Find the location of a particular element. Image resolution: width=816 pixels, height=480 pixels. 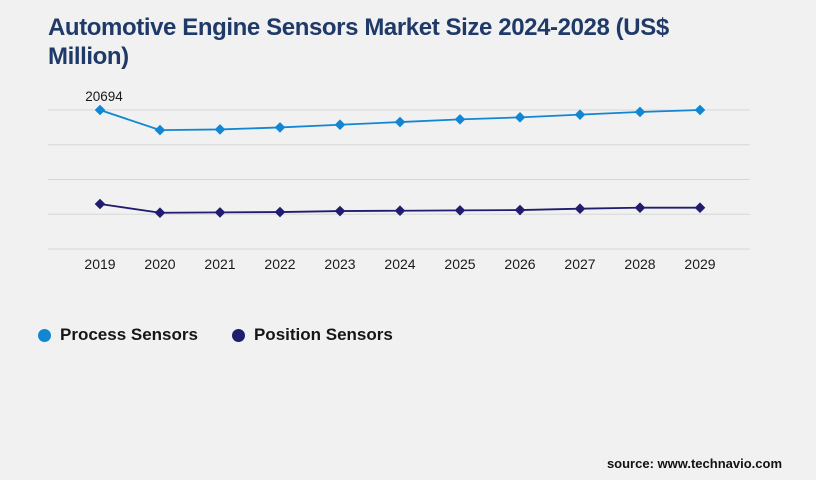

process-sensors-legend-dot-icon is located at coordinates (44, 335).